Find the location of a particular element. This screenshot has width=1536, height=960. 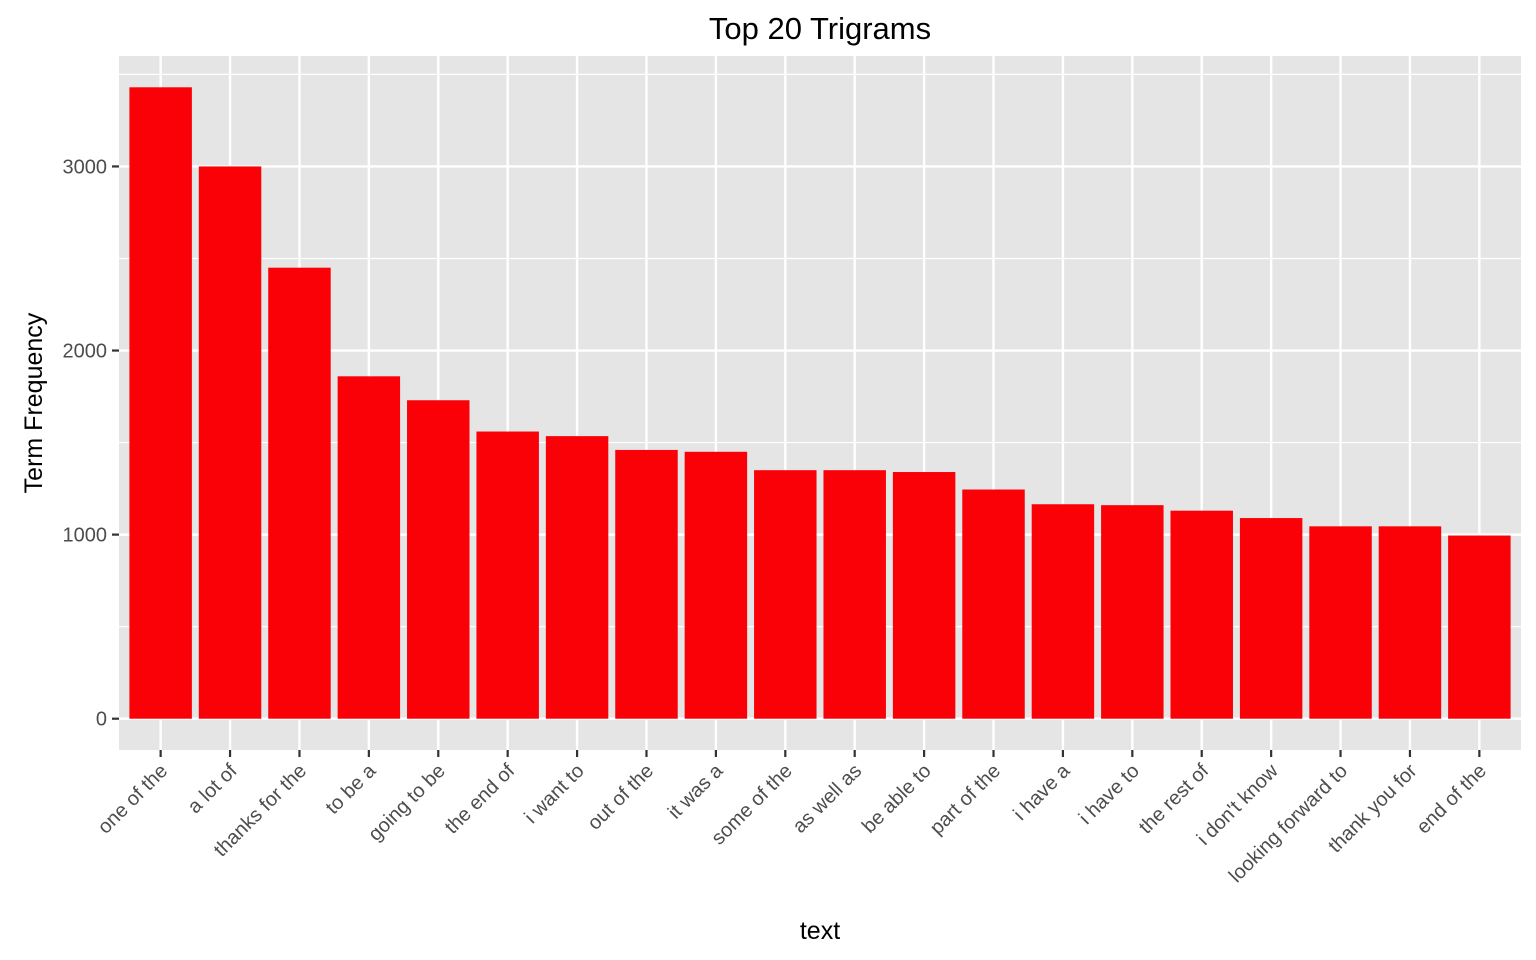

x-tick-label: i want to is located at coordinates (554, 794).